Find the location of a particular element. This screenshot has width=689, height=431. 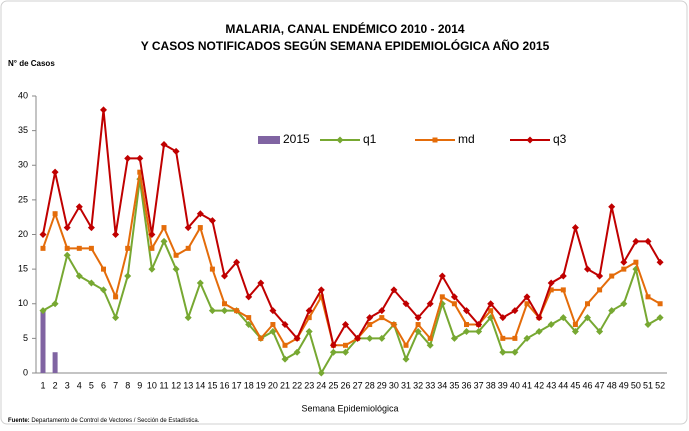

x-tick-label: 18 is located at coordinates (249, 385).